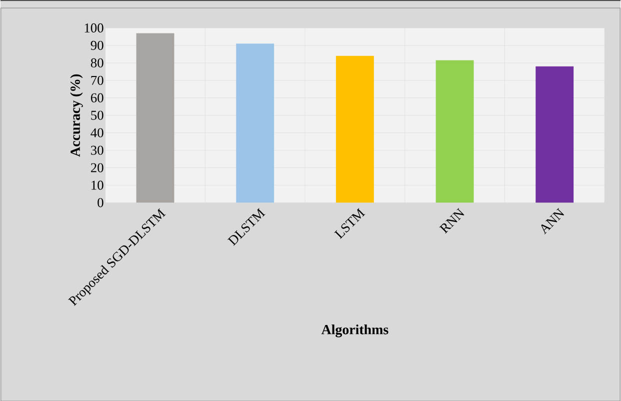 Image resolution: width=621 pixels, height=401 pixels. I want to click on y-tick-label: 30, so click(97, 150).